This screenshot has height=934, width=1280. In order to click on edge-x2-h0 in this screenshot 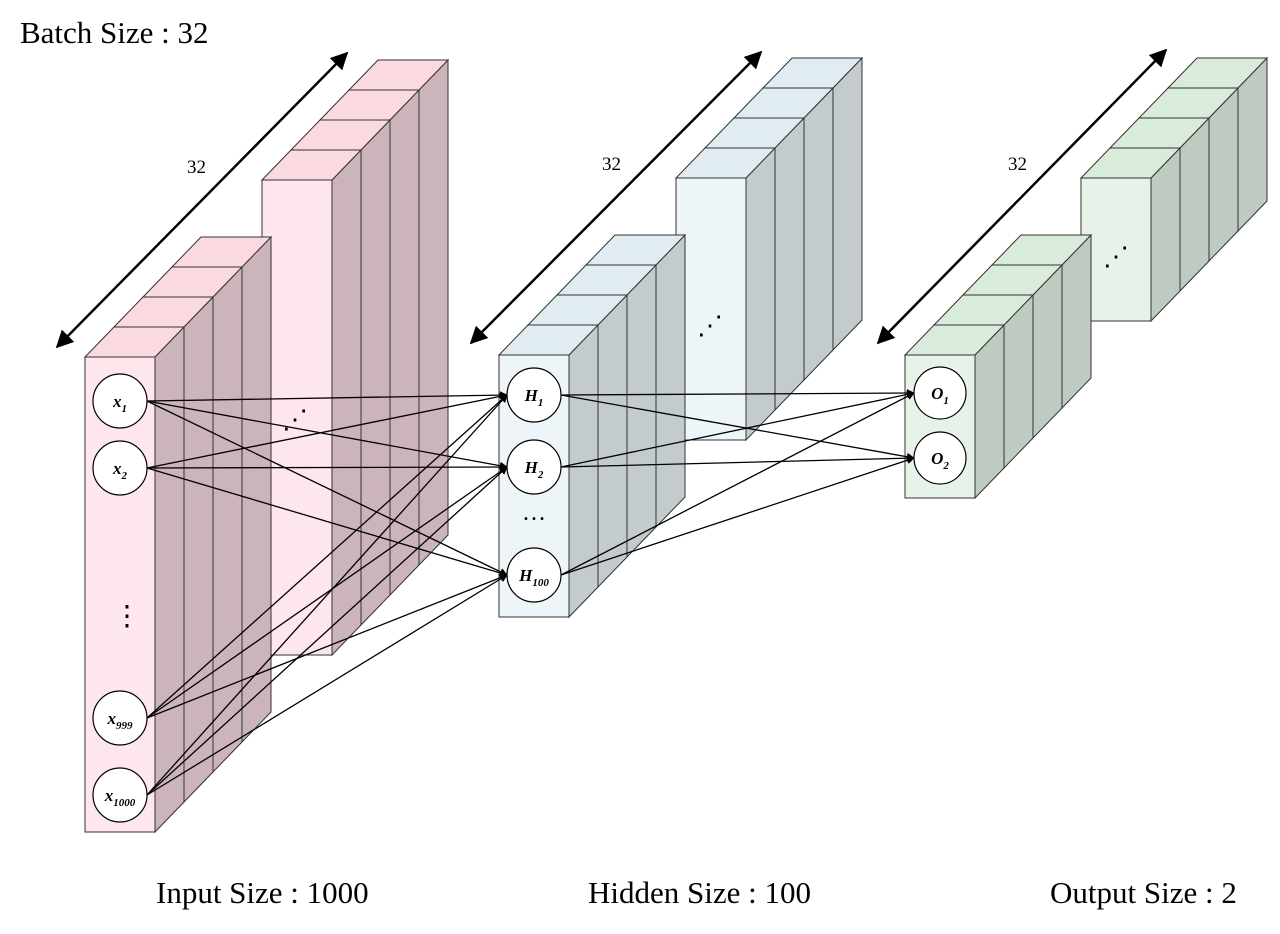, I will do `click(327, 556)`.